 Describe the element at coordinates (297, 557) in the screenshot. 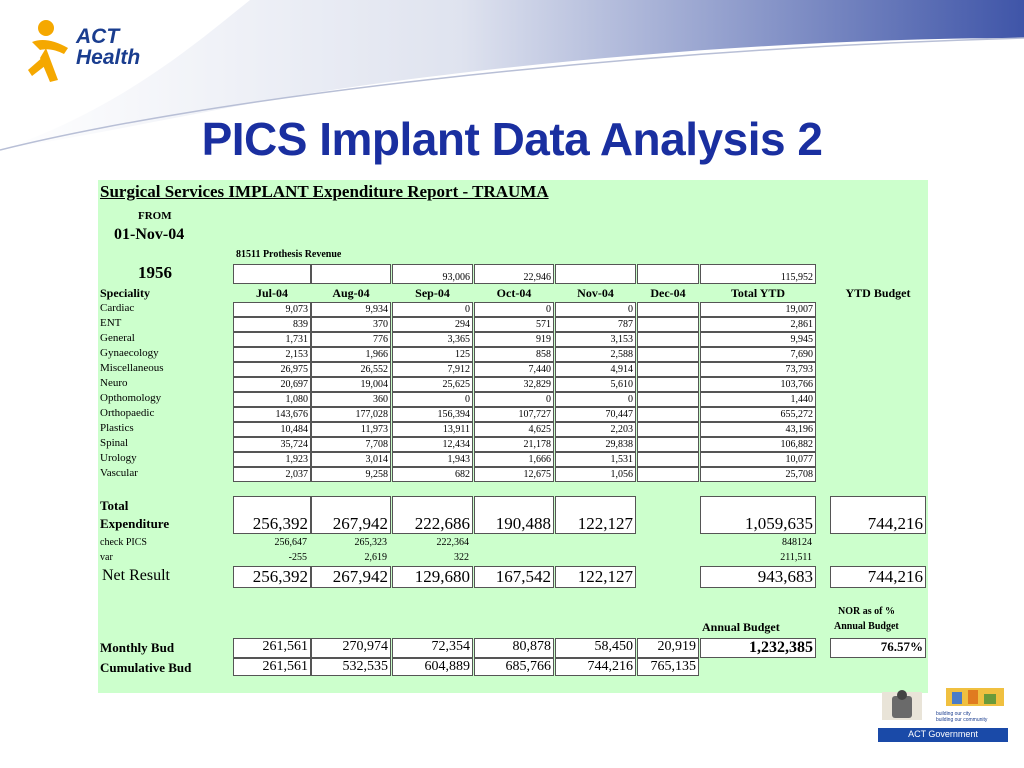

I see `var-value: -255` at that location.